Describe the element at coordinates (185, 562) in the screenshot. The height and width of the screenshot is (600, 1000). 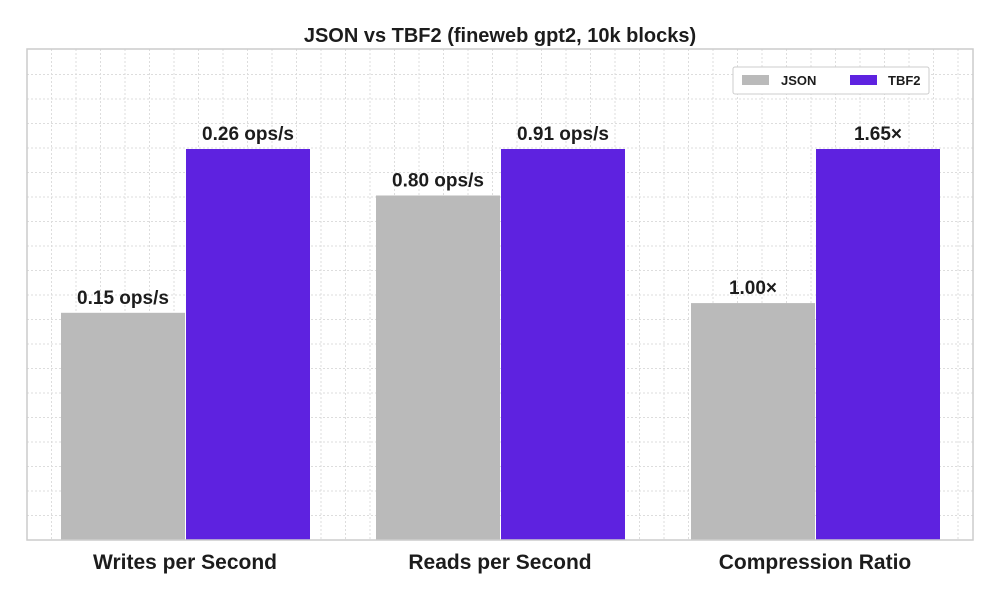
I see `x-tick-label: Writes per Second` at that location.